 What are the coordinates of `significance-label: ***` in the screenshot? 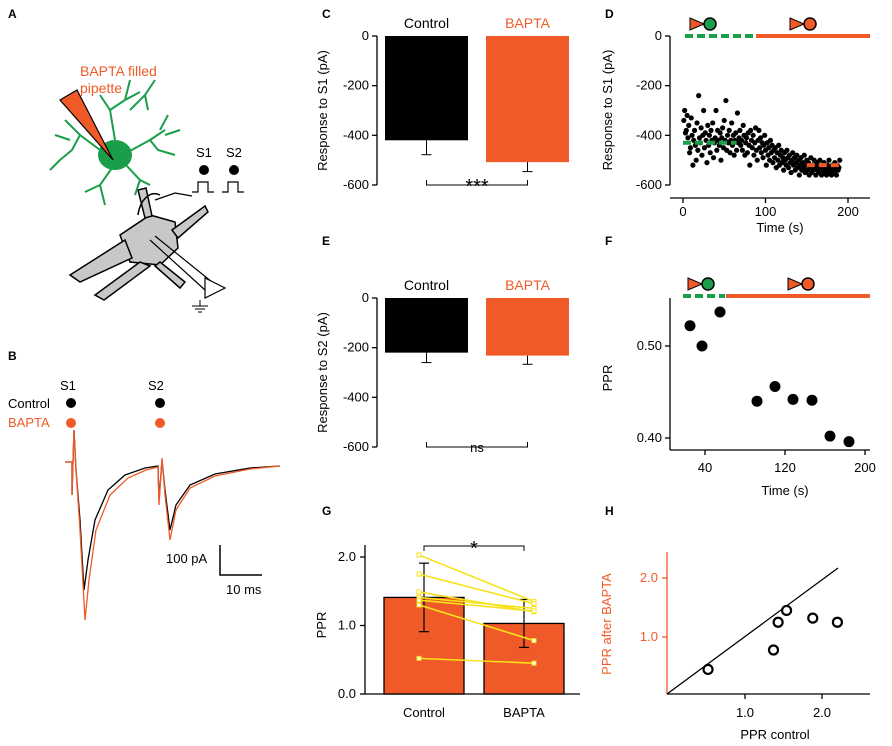 It's located at (477, 187).